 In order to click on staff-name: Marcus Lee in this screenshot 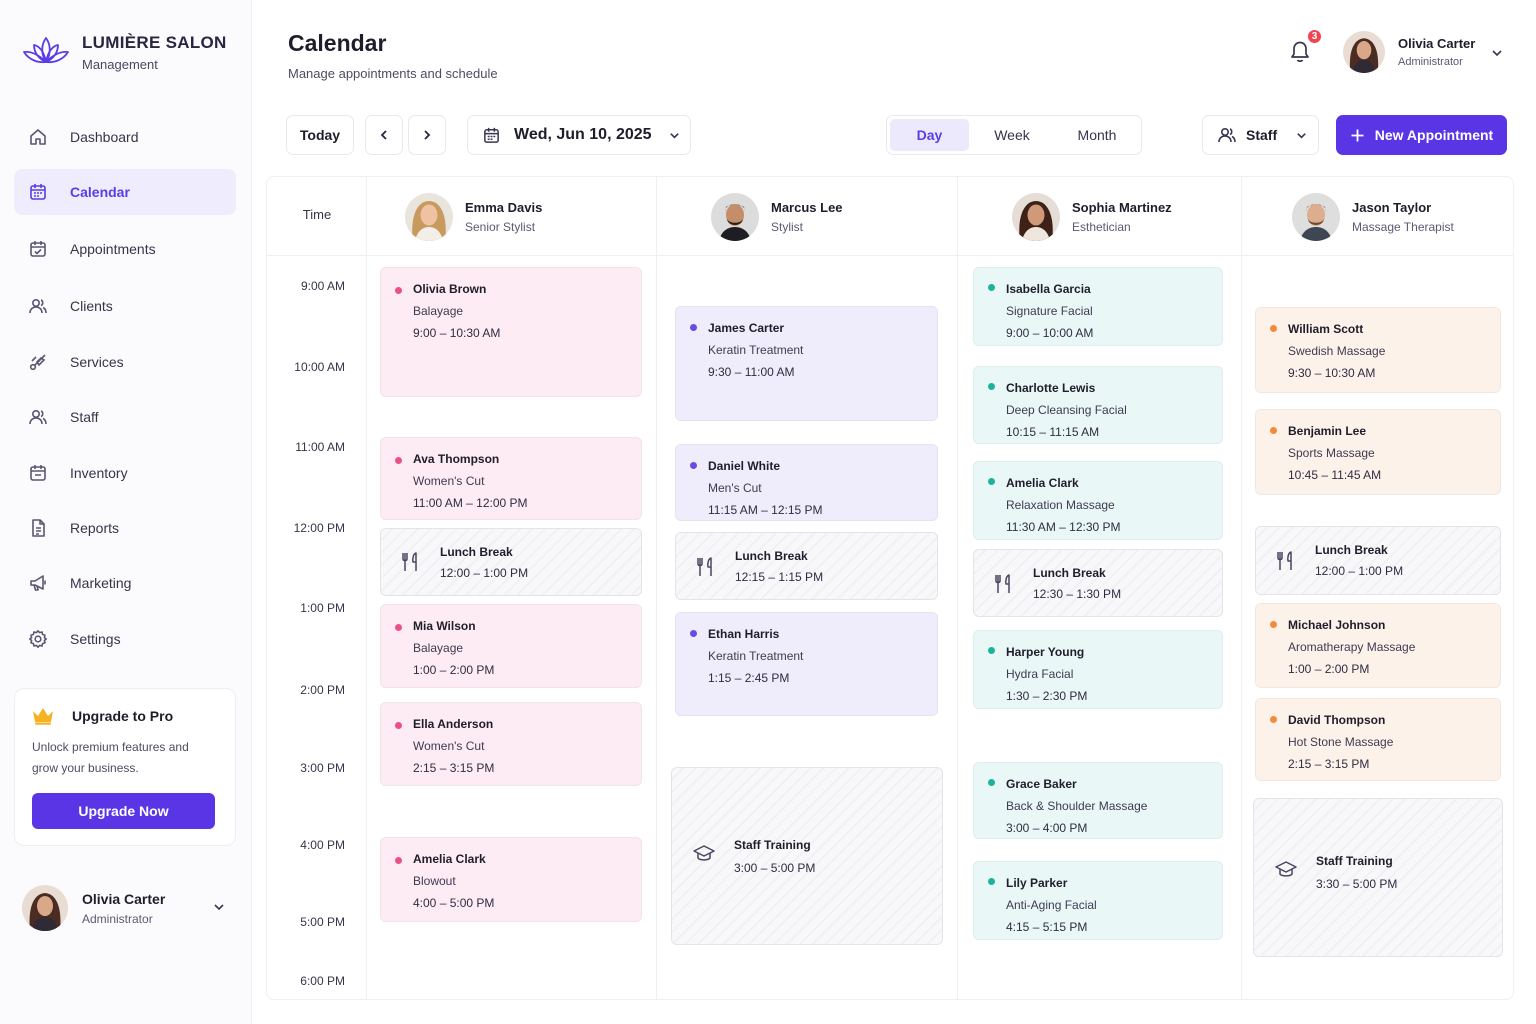, I will do `click(807, 207)`.